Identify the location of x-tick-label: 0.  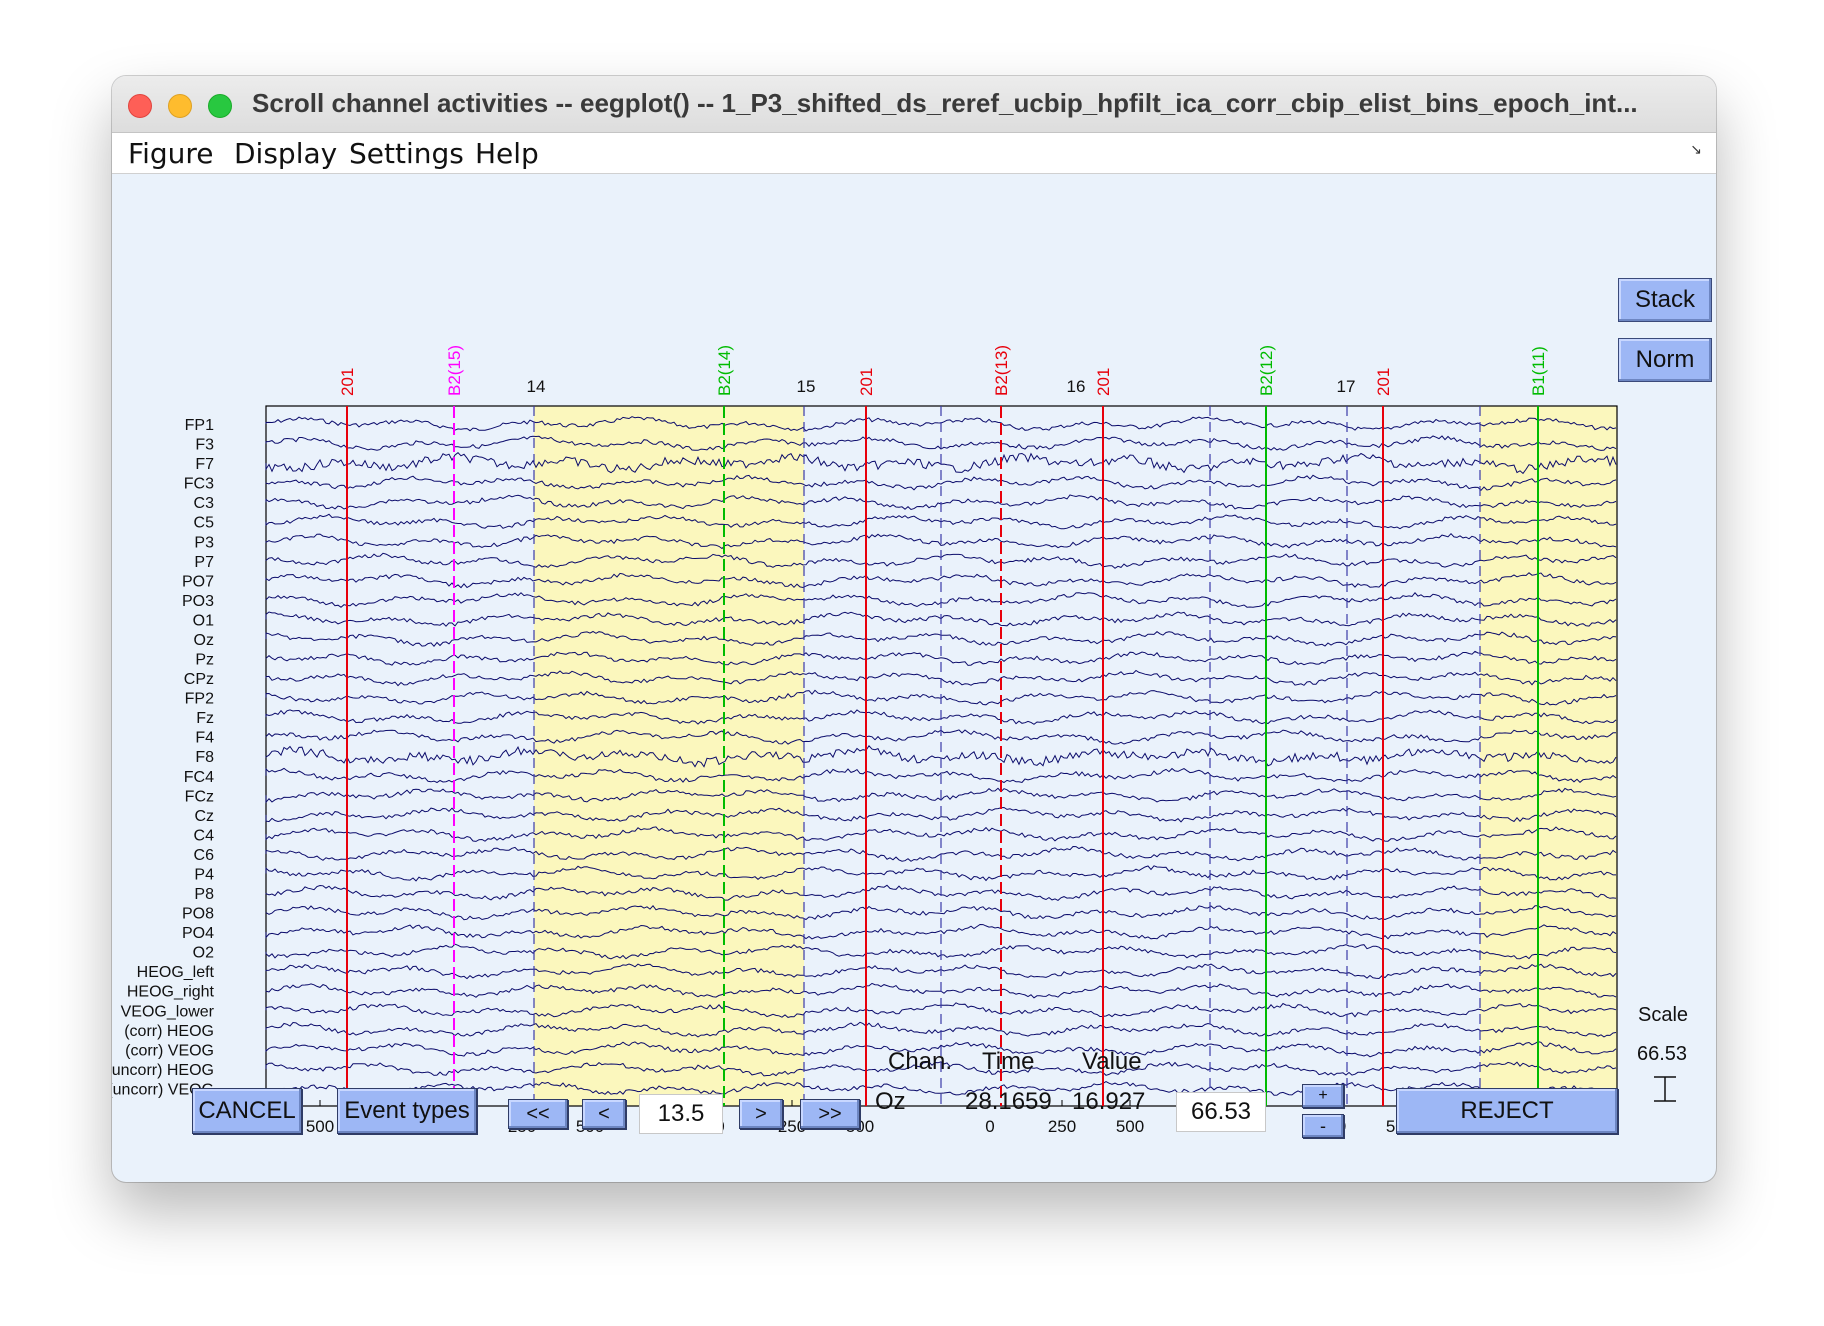
(989, 1126).